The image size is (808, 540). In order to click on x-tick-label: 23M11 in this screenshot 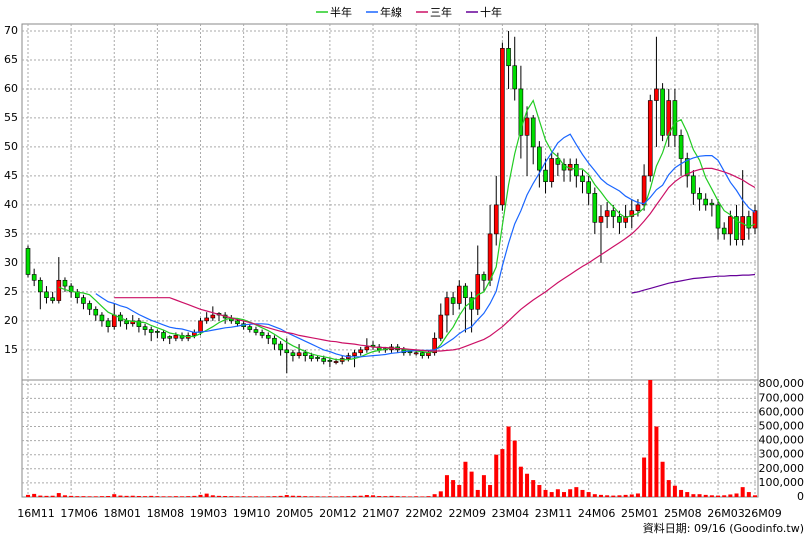, I will do `click(554, 513)`.